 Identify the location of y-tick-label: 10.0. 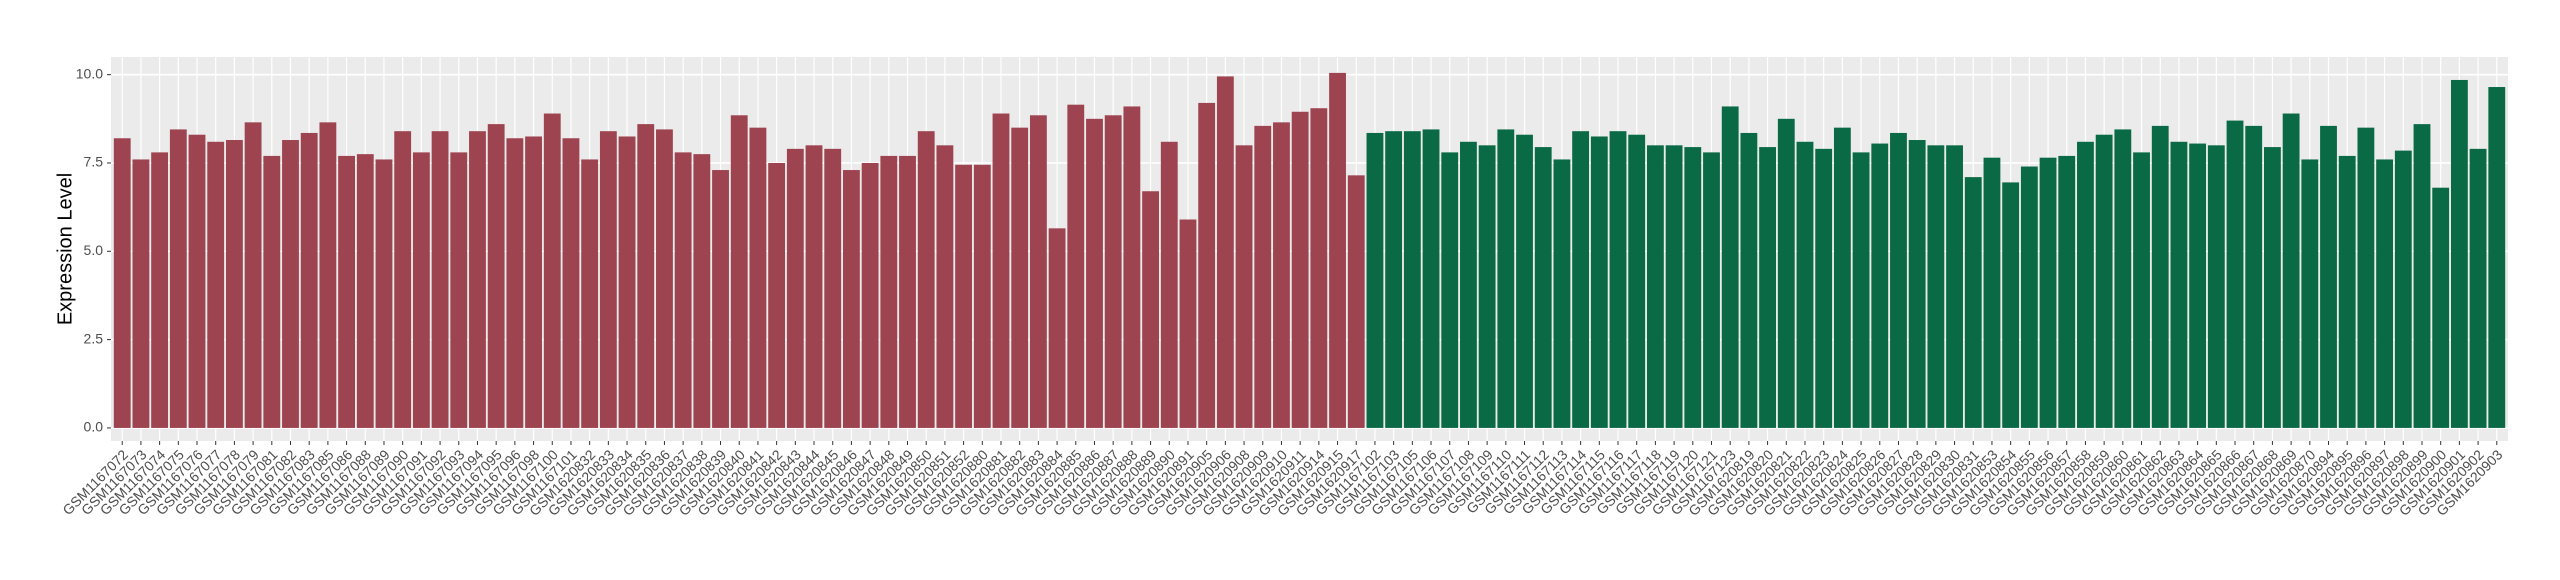
(89, 73).